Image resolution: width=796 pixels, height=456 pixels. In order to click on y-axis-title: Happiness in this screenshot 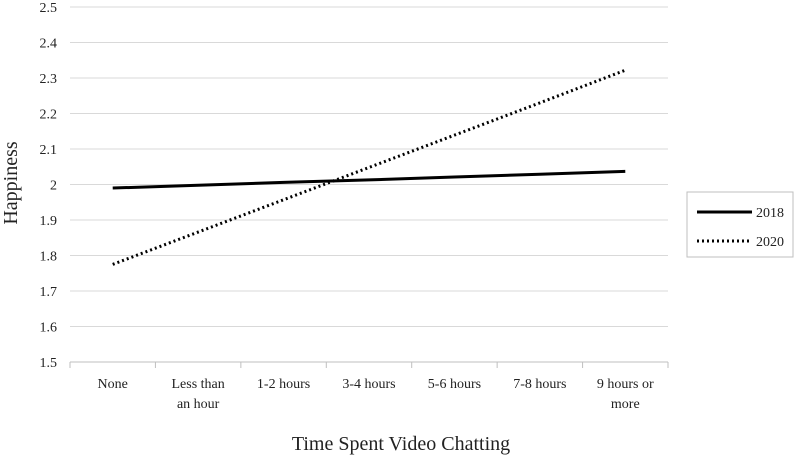, I will do `click(11, 183)`.